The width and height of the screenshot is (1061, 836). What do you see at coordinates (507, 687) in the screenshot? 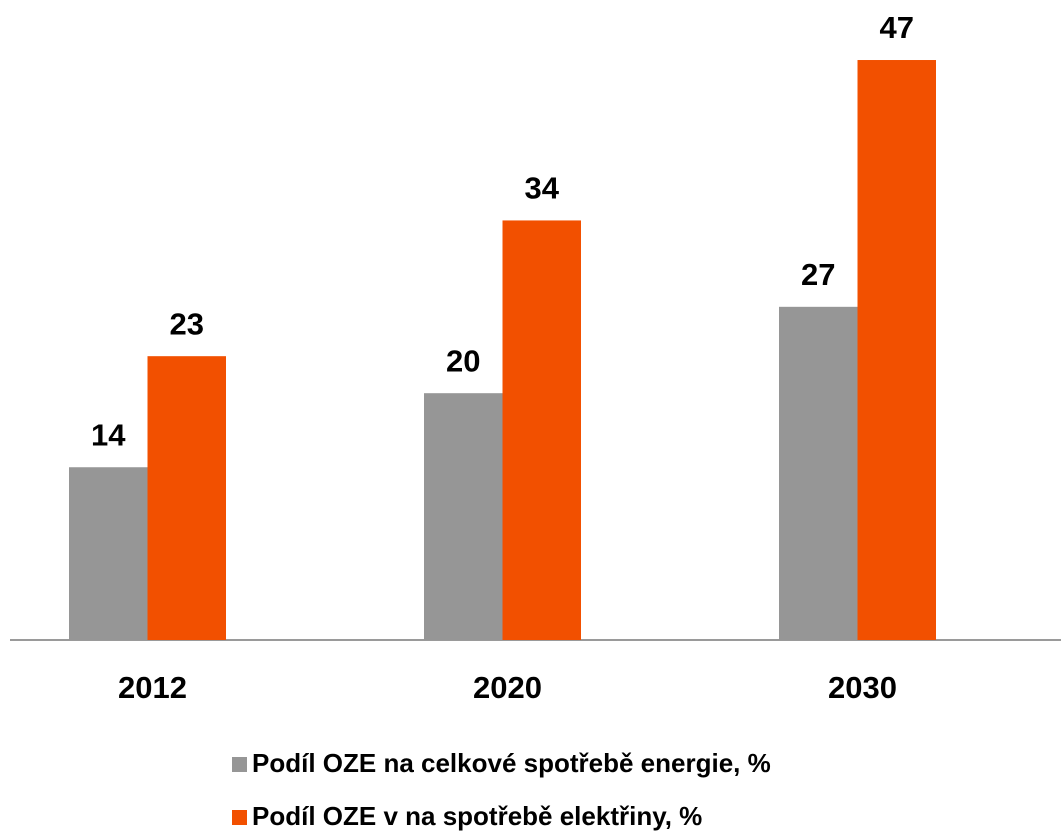
I see `x-tick-label: 2020` at bounding box center [507, 687].